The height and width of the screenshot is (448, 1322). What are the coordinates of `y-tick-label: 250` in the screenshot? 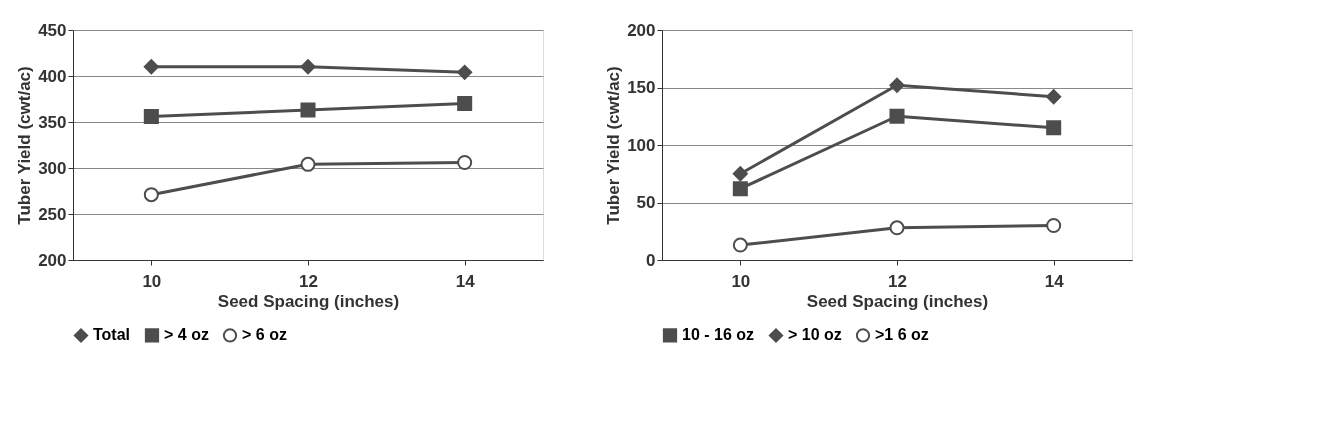 It's located at (52, 214).